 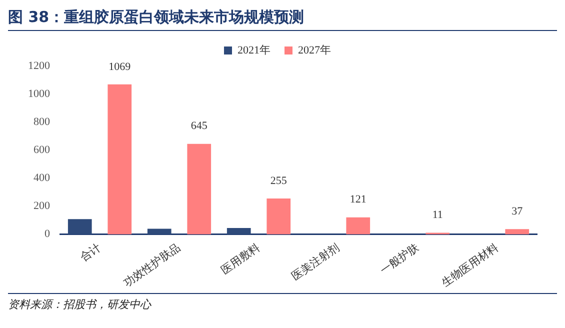 I want to click on y-tick-label: 800, so click(x=42, y=122).